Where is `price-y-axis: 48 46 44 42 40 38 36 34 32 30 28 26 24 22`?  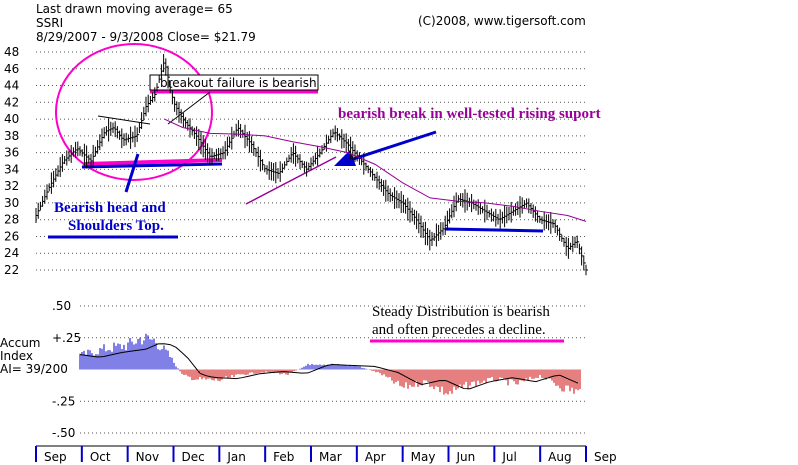
price-y-axis: 48 46 44 42 40 38 36 34 32 30 28 26 24 22 is located at coordinates (11, 161).